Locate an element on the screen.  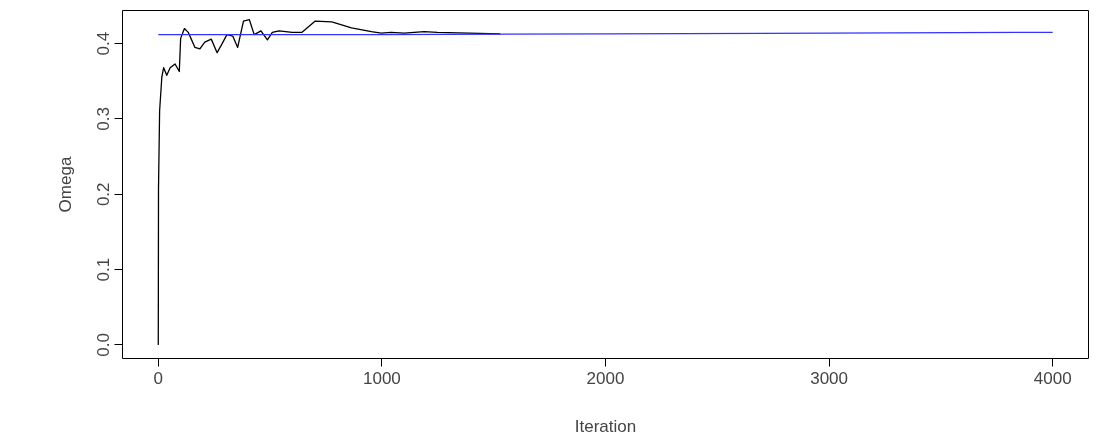
x-tick-label: 3000 is located at coordinates (829, 378).